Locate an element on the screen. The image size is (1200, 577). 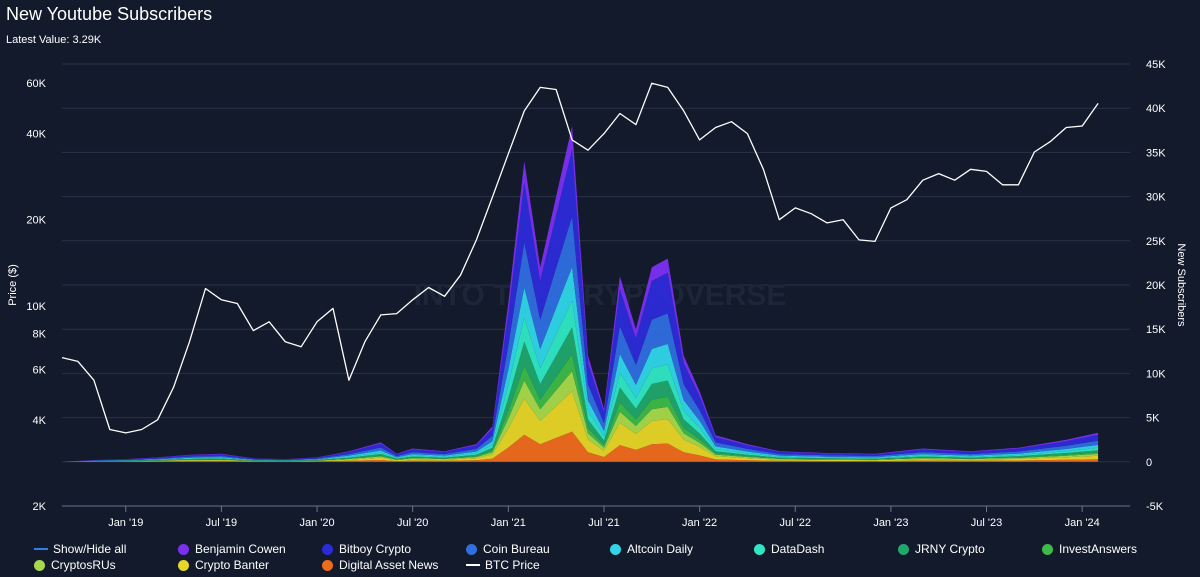
y-right-tick-label: 40K is located at coordinates (1156, 109).